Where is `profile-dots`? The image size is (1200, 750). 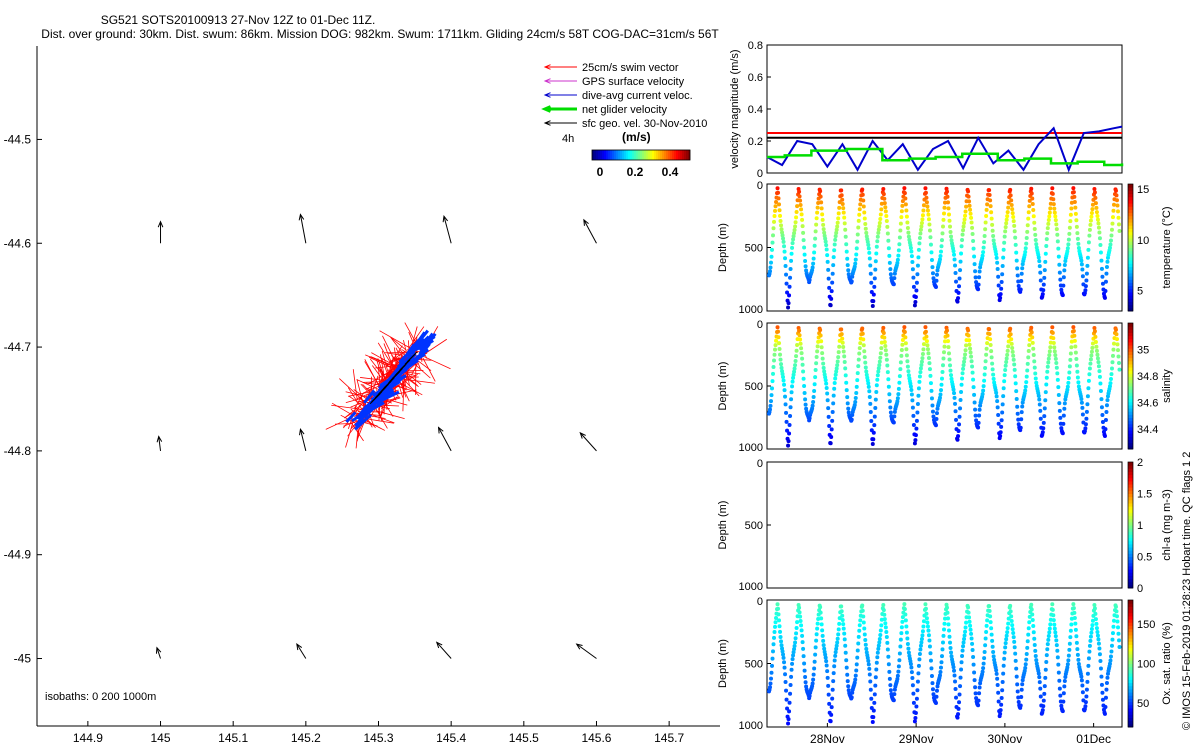
profile-dots is located at coordinates (944, 386).